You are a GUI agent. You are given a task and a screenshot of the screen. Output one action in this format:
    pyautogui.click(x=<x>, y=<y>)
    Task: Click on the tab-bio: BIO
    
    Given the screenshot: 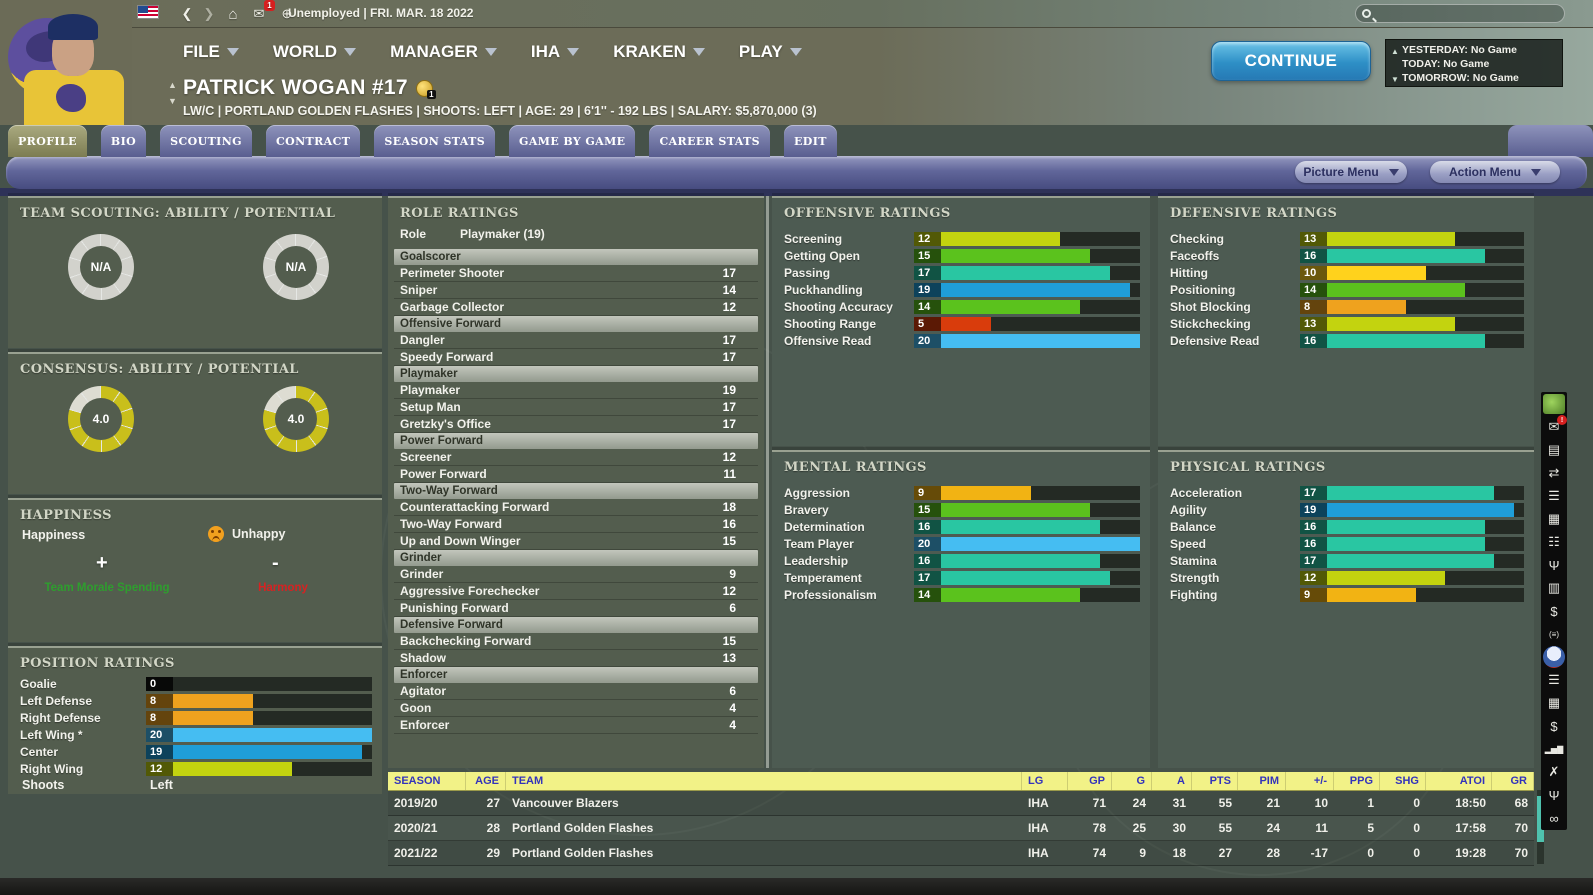 What is the action you would take?
    pyautogui.click(x=123, y=141)
    